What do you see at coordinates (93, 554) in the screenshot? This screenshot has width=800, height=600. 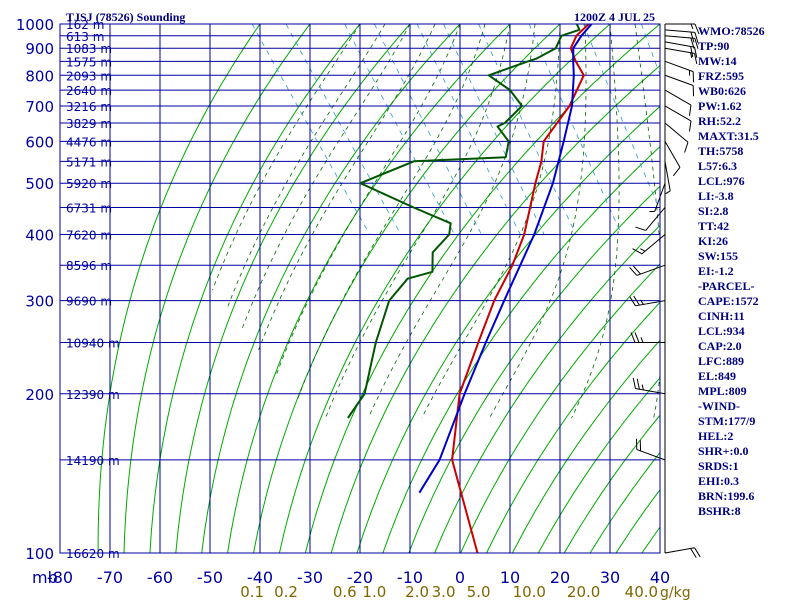 I see `height-label: 16620 m` at bounding box center [93, 554].